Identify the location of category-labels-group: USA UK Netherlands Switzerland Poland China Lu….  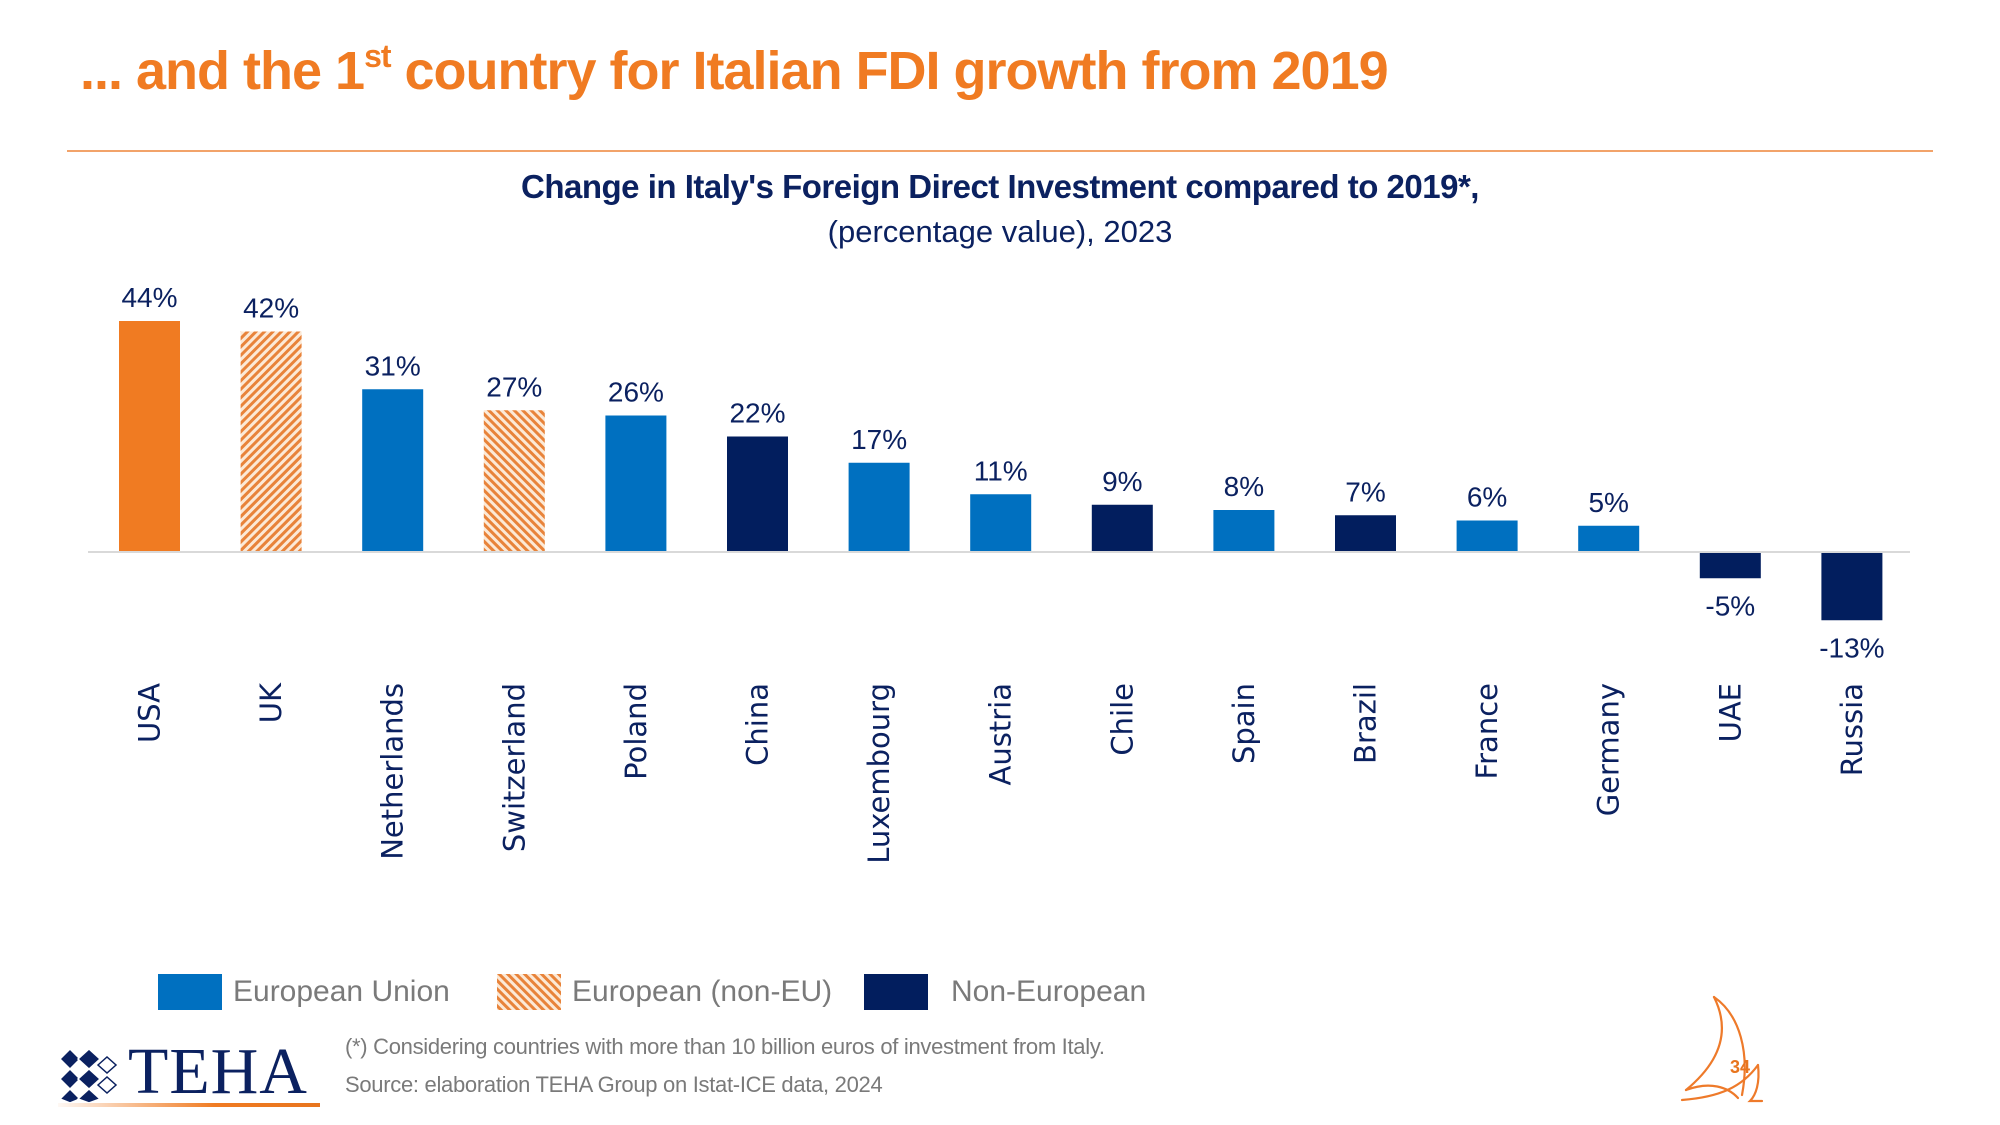
(1001, 773).